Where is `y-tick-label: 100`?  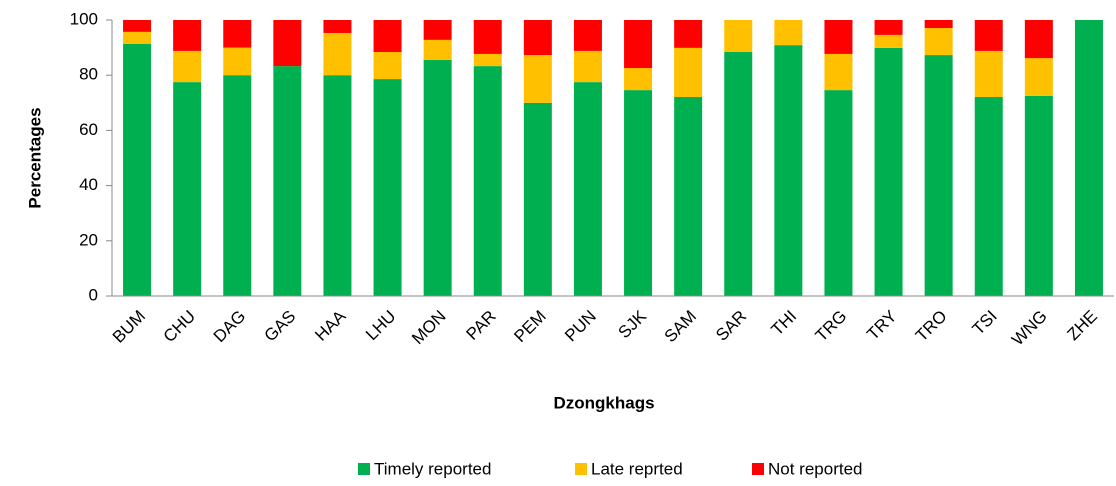 y-tick-label: 100 is located at coordinates (84, 18).